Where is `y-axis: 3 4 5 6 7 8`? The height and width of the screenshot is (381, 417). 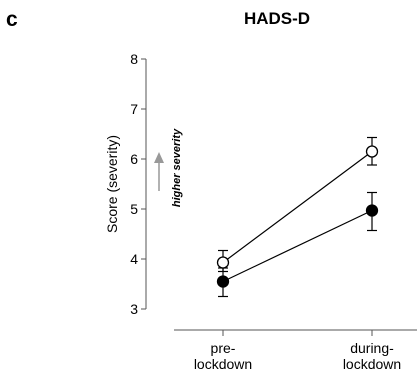
y-axis: 3 4 5 6 7 8 is located at coordinates (138, 184).